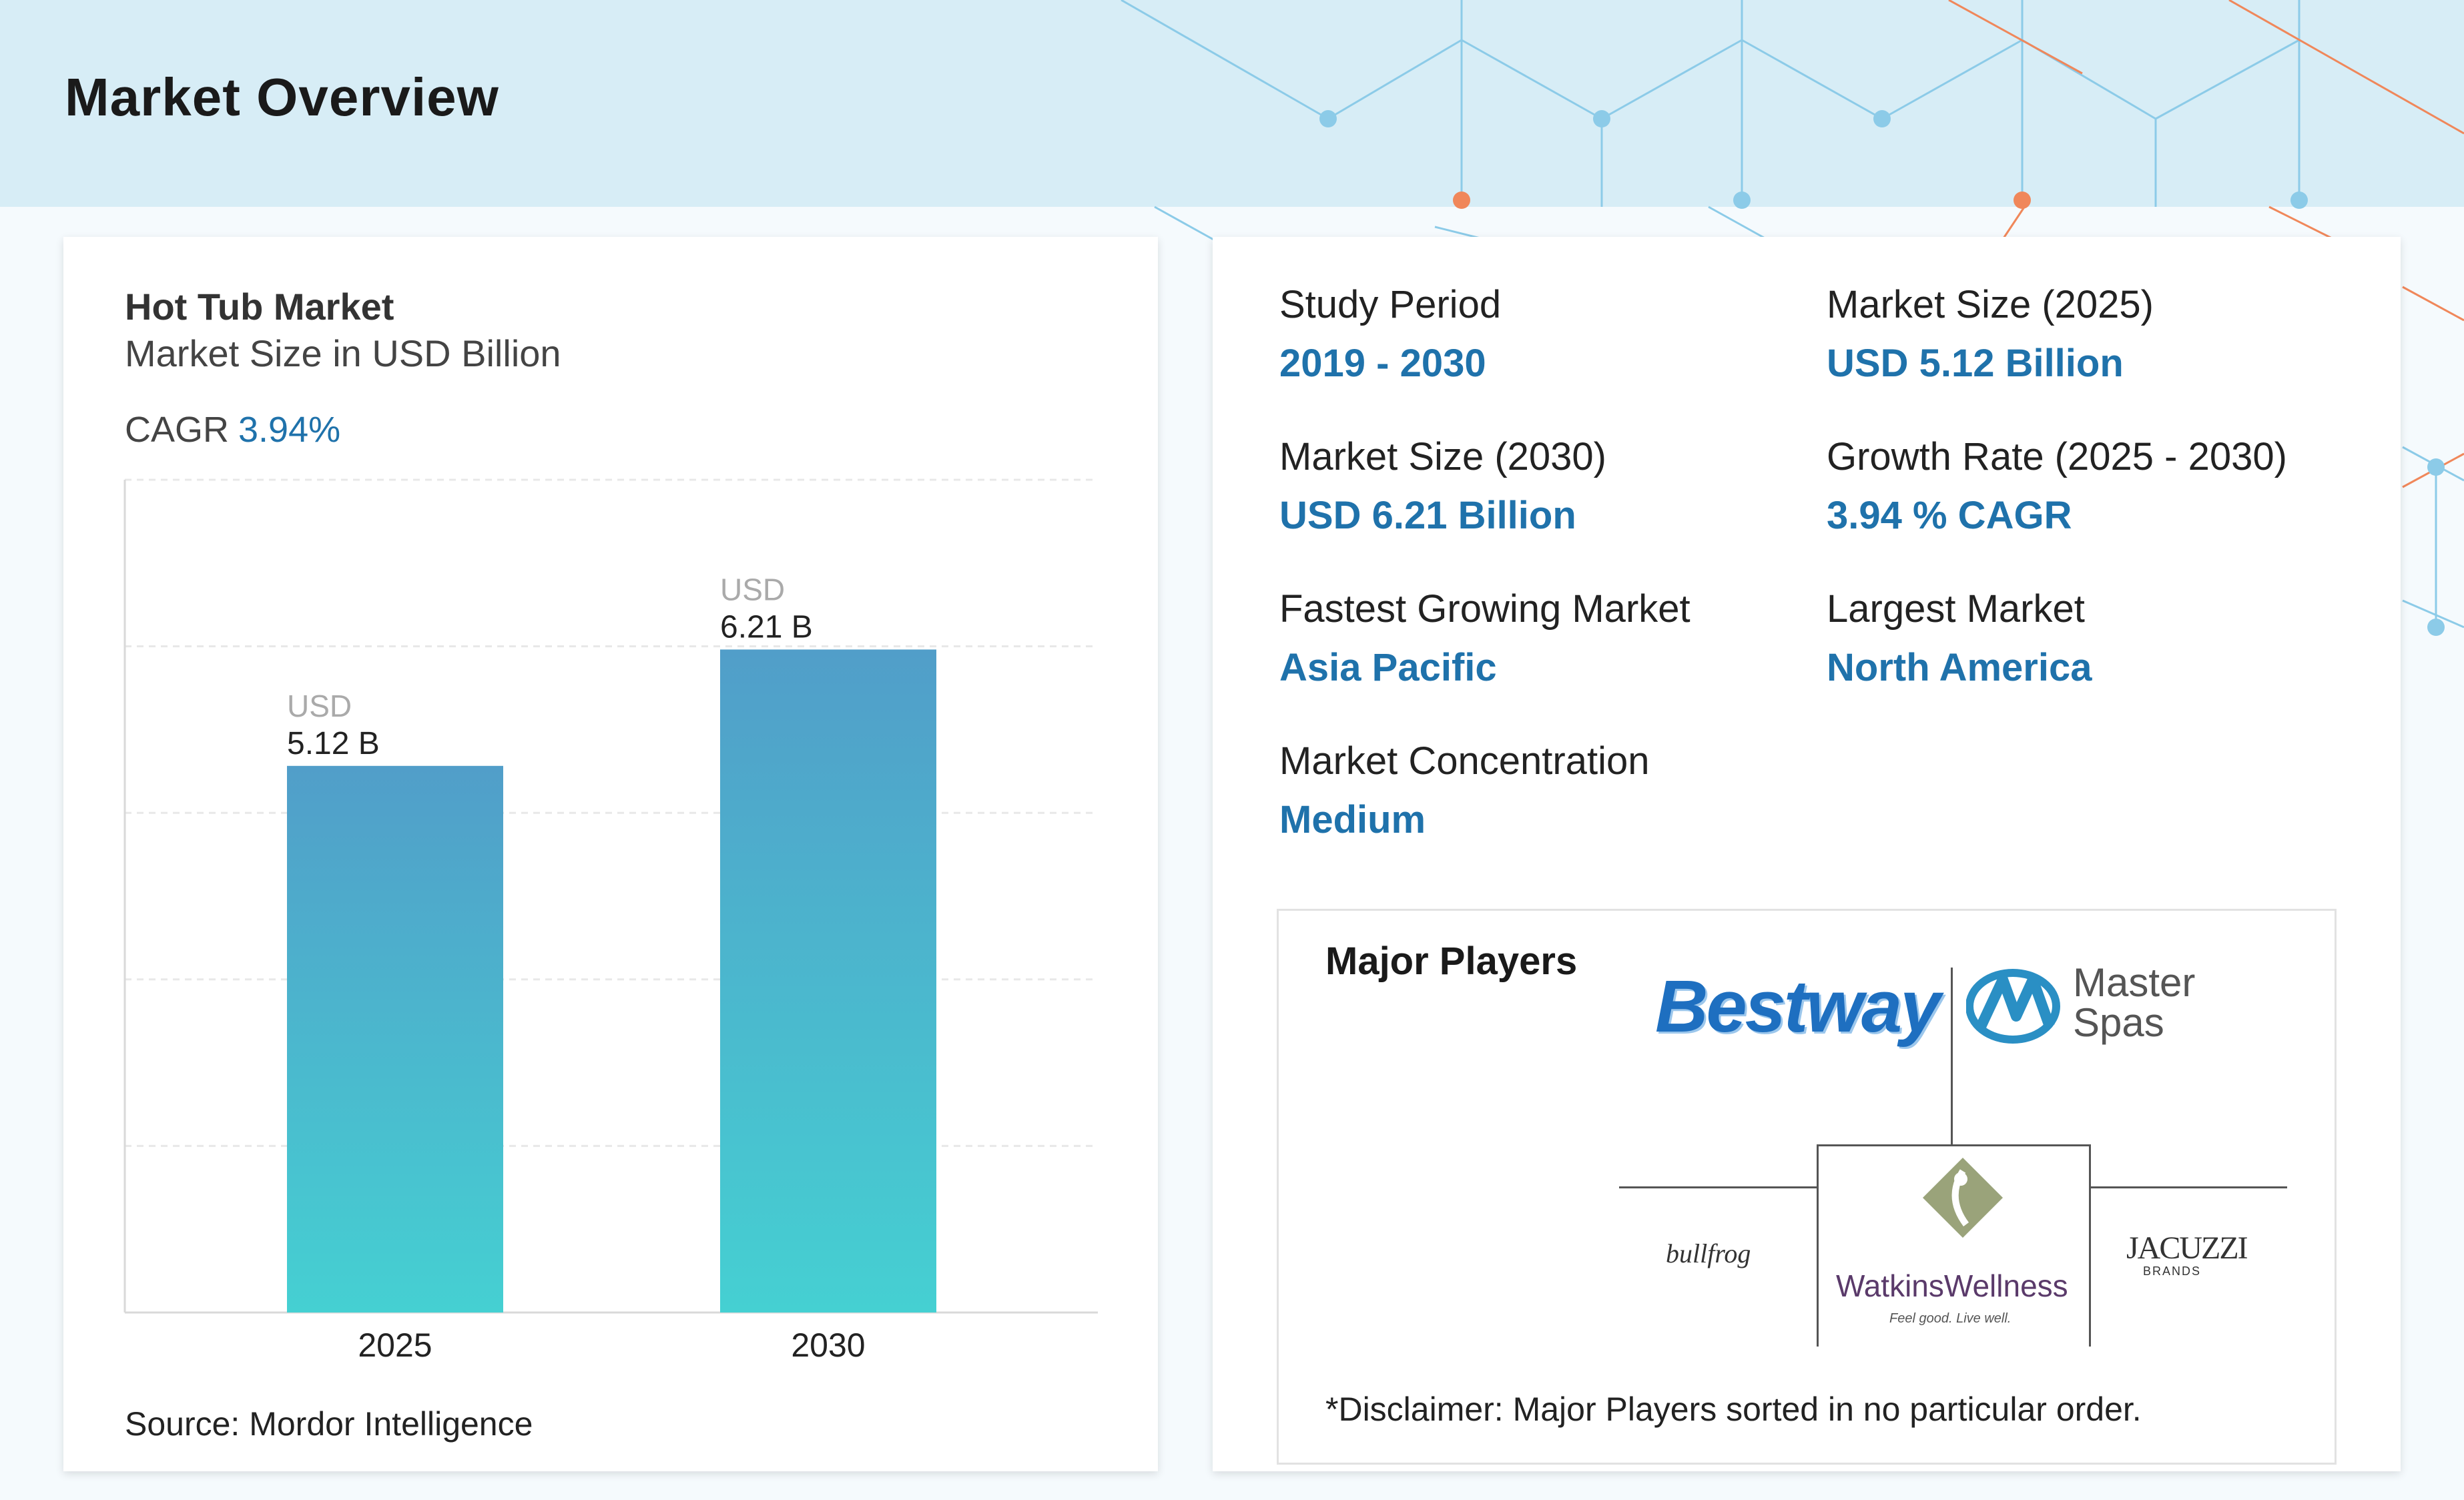  What do you see at coordinates (1990, 304) in the screenshot?
I see `stat-market-size-2025-label: Market Size (2025)` at bounding box center [1990, 304].